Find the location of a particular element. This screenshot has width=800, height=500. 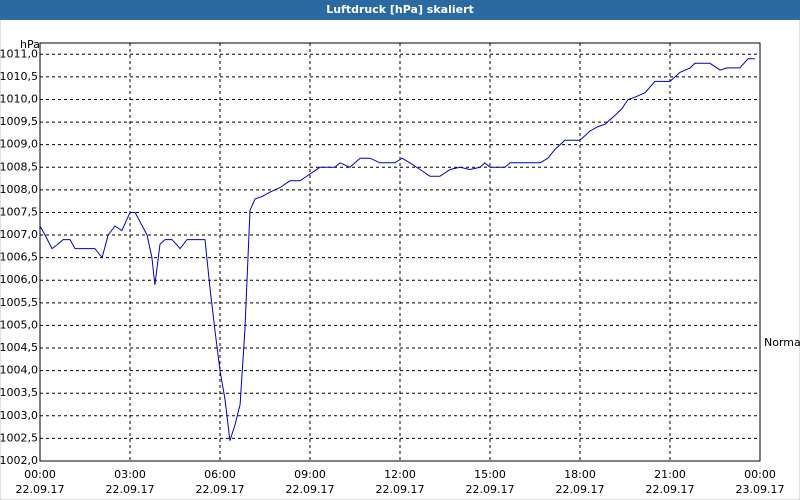

chart-title: Luftdruck [hPa] skaliert is located at coordinates (400, 9).